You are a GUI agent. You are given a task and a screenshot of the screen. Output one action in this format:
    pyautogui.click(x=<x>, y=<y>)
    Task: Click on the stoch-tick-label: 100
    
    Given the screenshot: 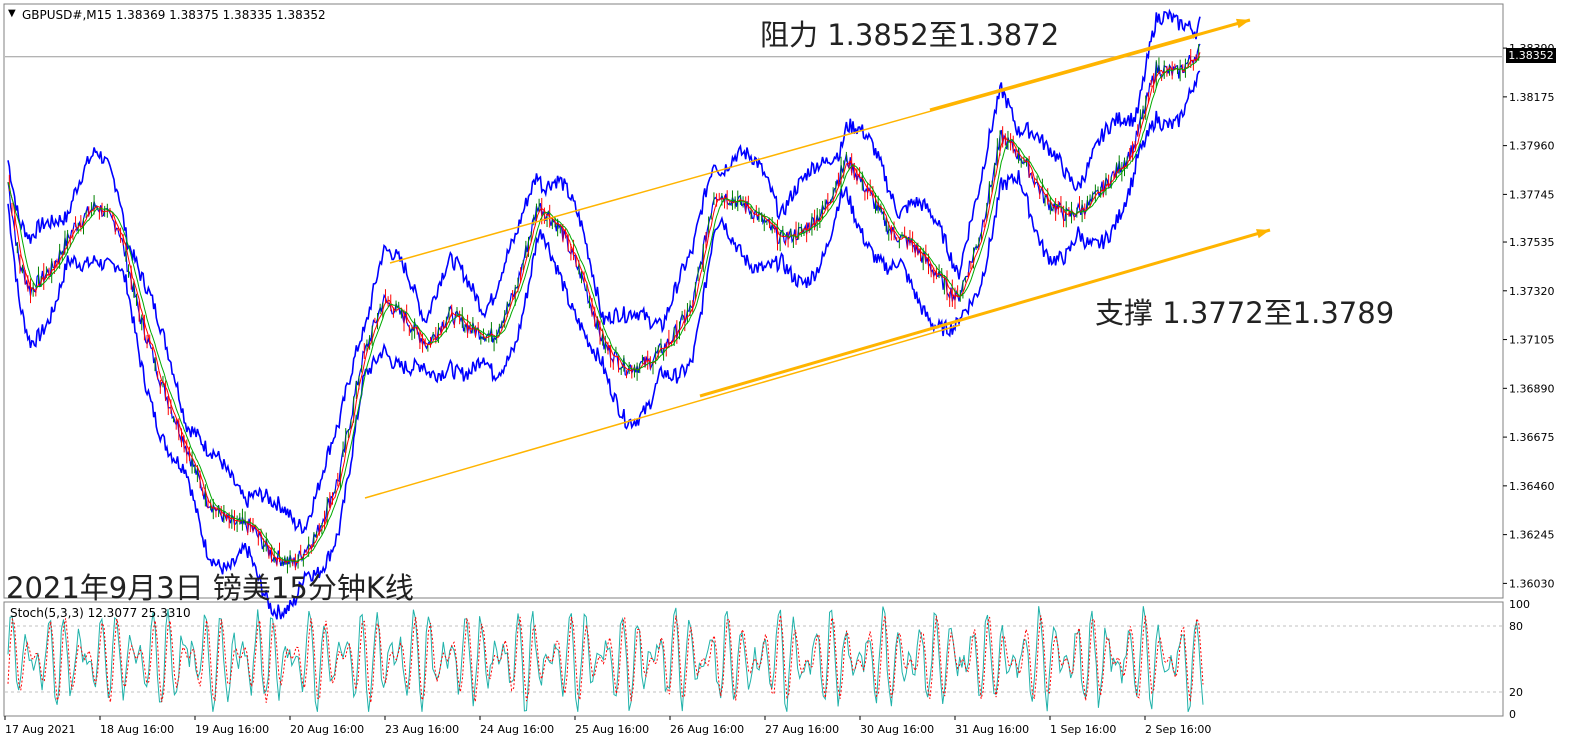 What is the action you would take?
    pyautogui.click(x=1519, y=604)
    